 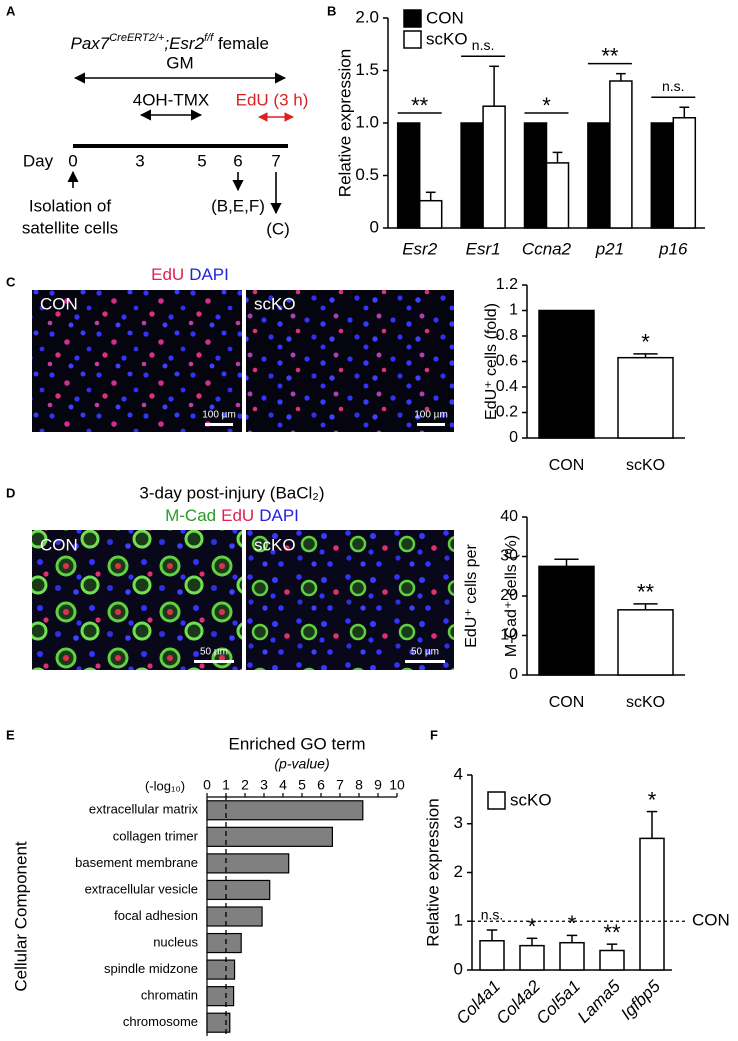 What do you see at coordinates (171, 99) in the screenshot?
I see `tmx-label: 4OH-TMX` at bounding box center [171, 99].